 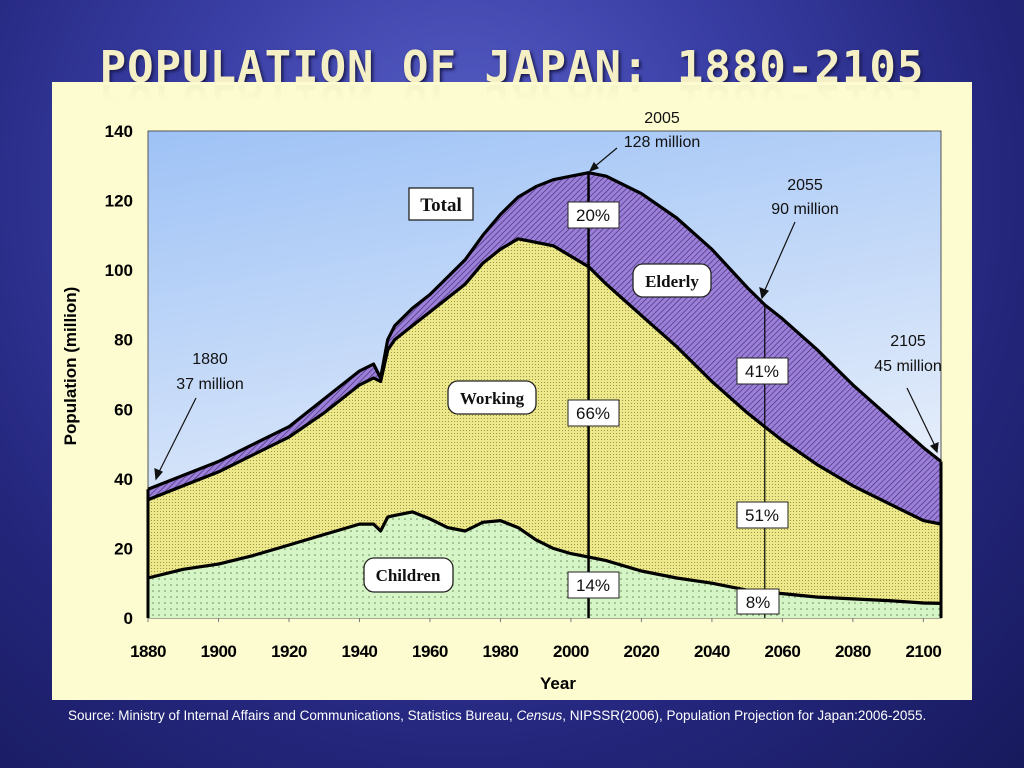 I want to click on share-2005-working-box, so click(x=593, y=413).